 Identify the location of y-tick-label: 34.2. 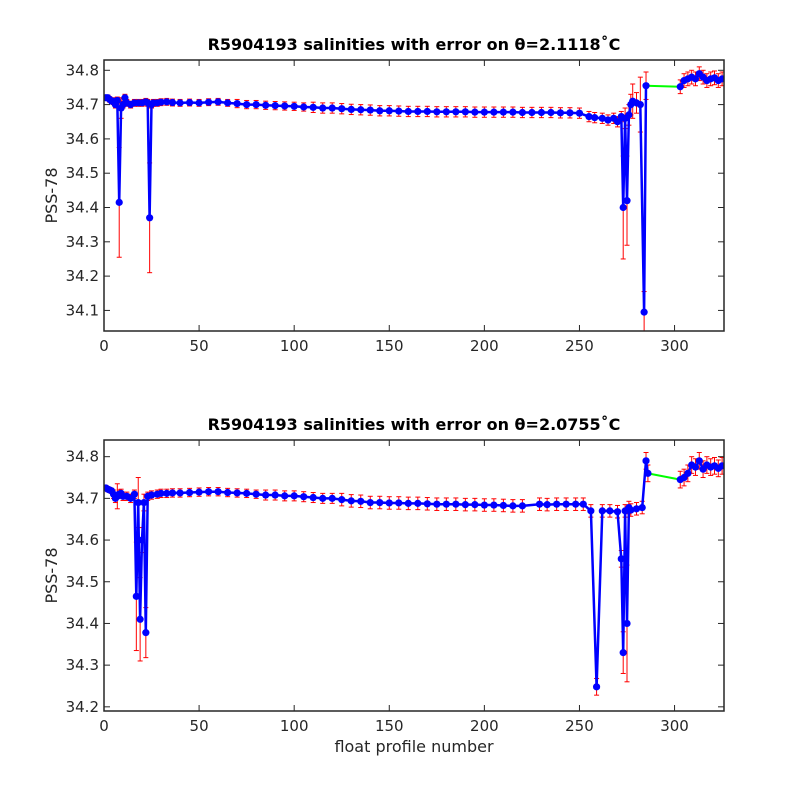
(82, 276).